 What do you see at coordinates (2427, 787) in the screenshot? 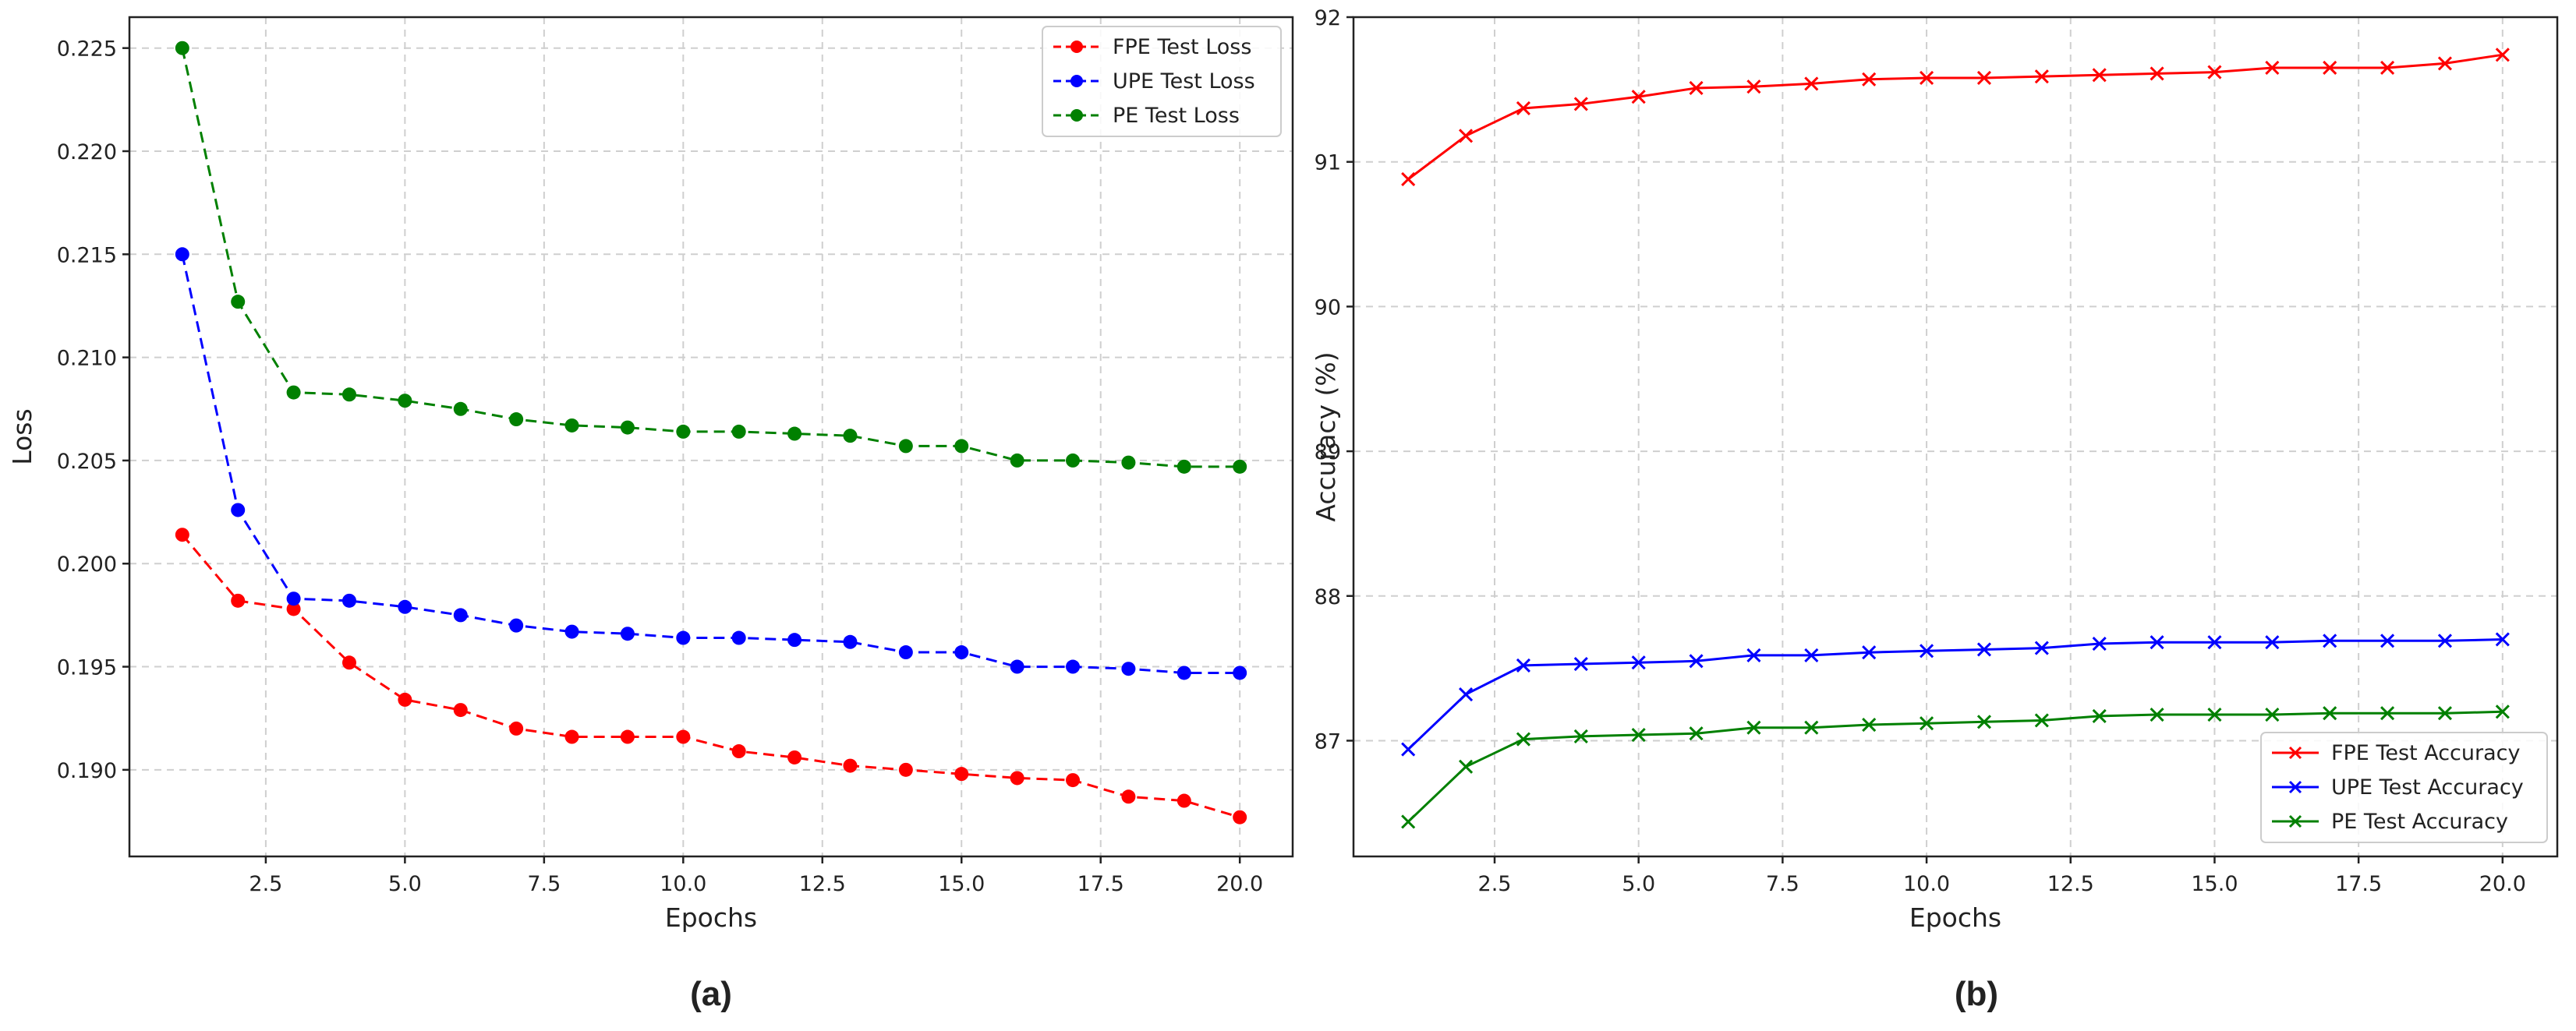
I see `legend-label: UPE Test Accuracy` at bounding box center [2427, 787].